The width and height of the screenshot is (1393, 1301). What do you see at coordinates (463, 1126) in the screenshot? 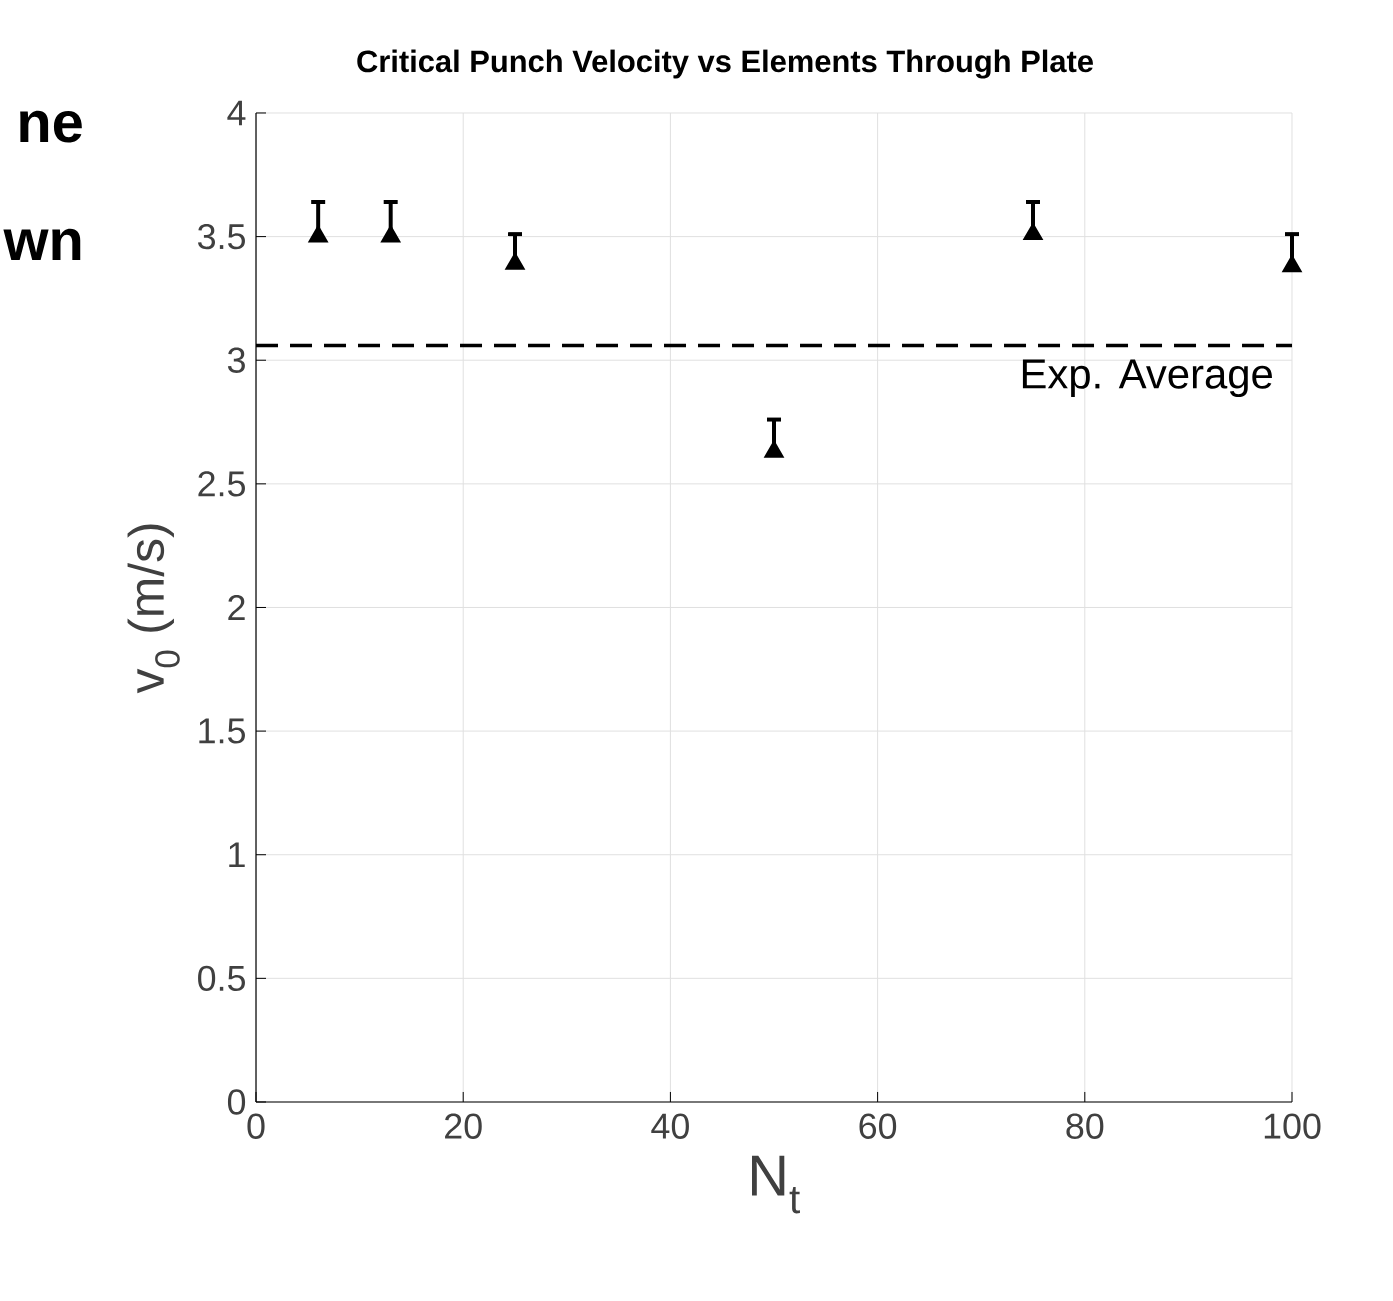
I see `x-tick-label: 20` at bounding box center [463, 1126].